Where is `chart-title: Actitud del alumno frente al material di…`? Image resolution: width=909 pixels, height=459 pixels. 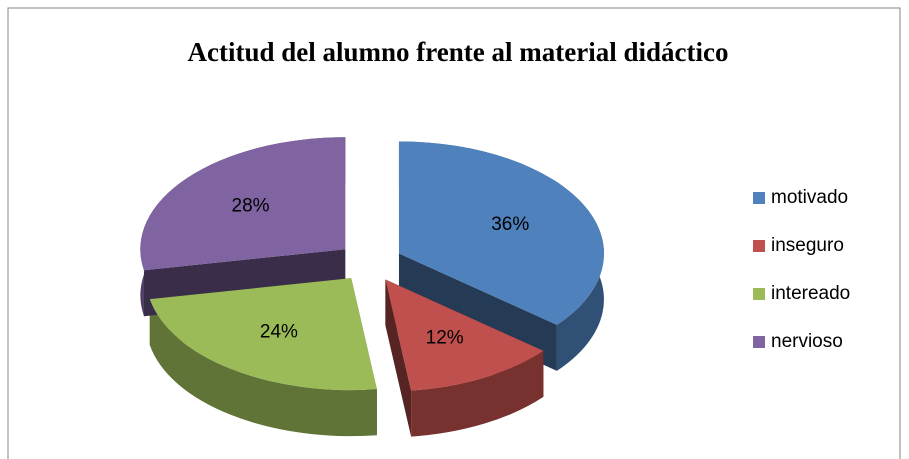 chart-title: Actitud del alumno frente al material di… is located at coordinates (458, 52).